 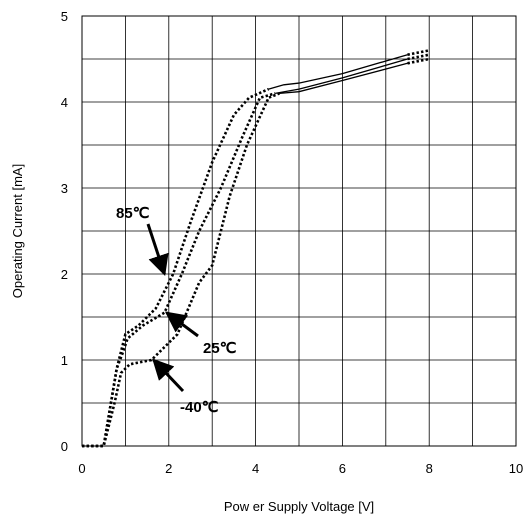 I want to click on annotation-label: 85℃, so click(x=133, y=213).